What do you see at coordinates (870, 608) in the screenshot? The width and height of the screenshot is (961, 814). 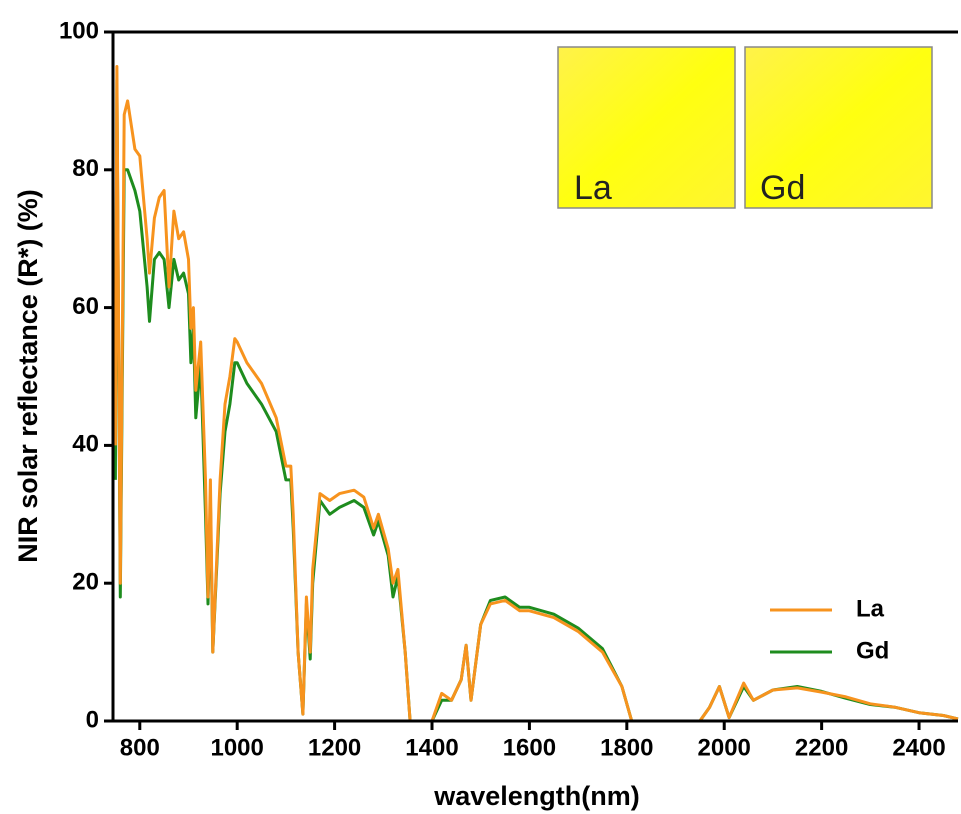 I see `legend-label: La` at bounding box center [870, 608].